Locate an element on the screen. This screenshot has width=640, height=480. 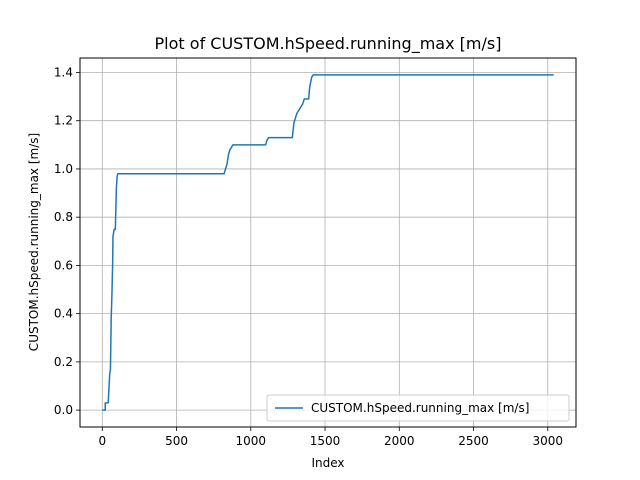
y-tick-label: 0.2 is located at coordinates (63, 362).